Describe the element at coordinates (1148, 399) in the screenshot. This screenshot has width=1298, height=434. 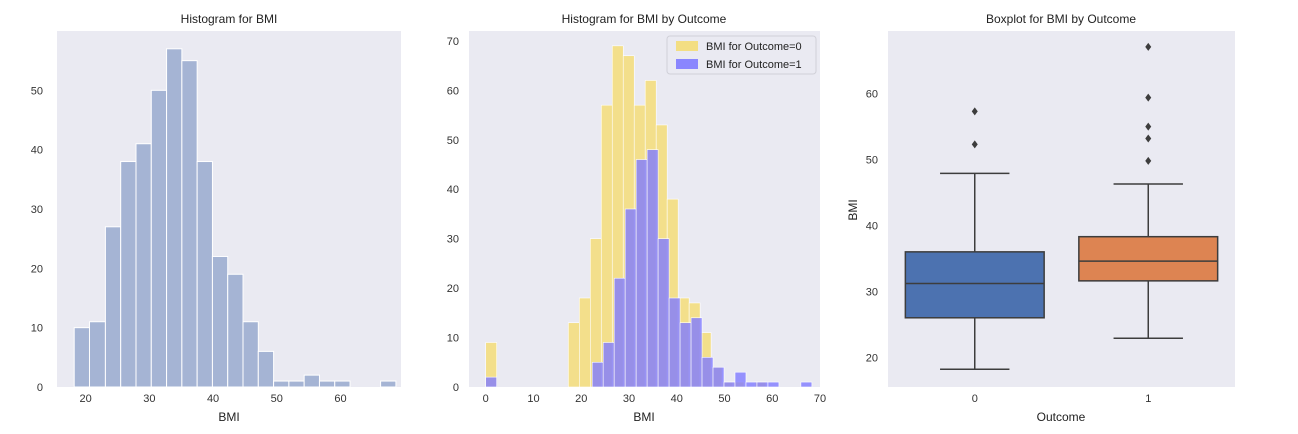
I see `x-tick-label: 1` at that location.